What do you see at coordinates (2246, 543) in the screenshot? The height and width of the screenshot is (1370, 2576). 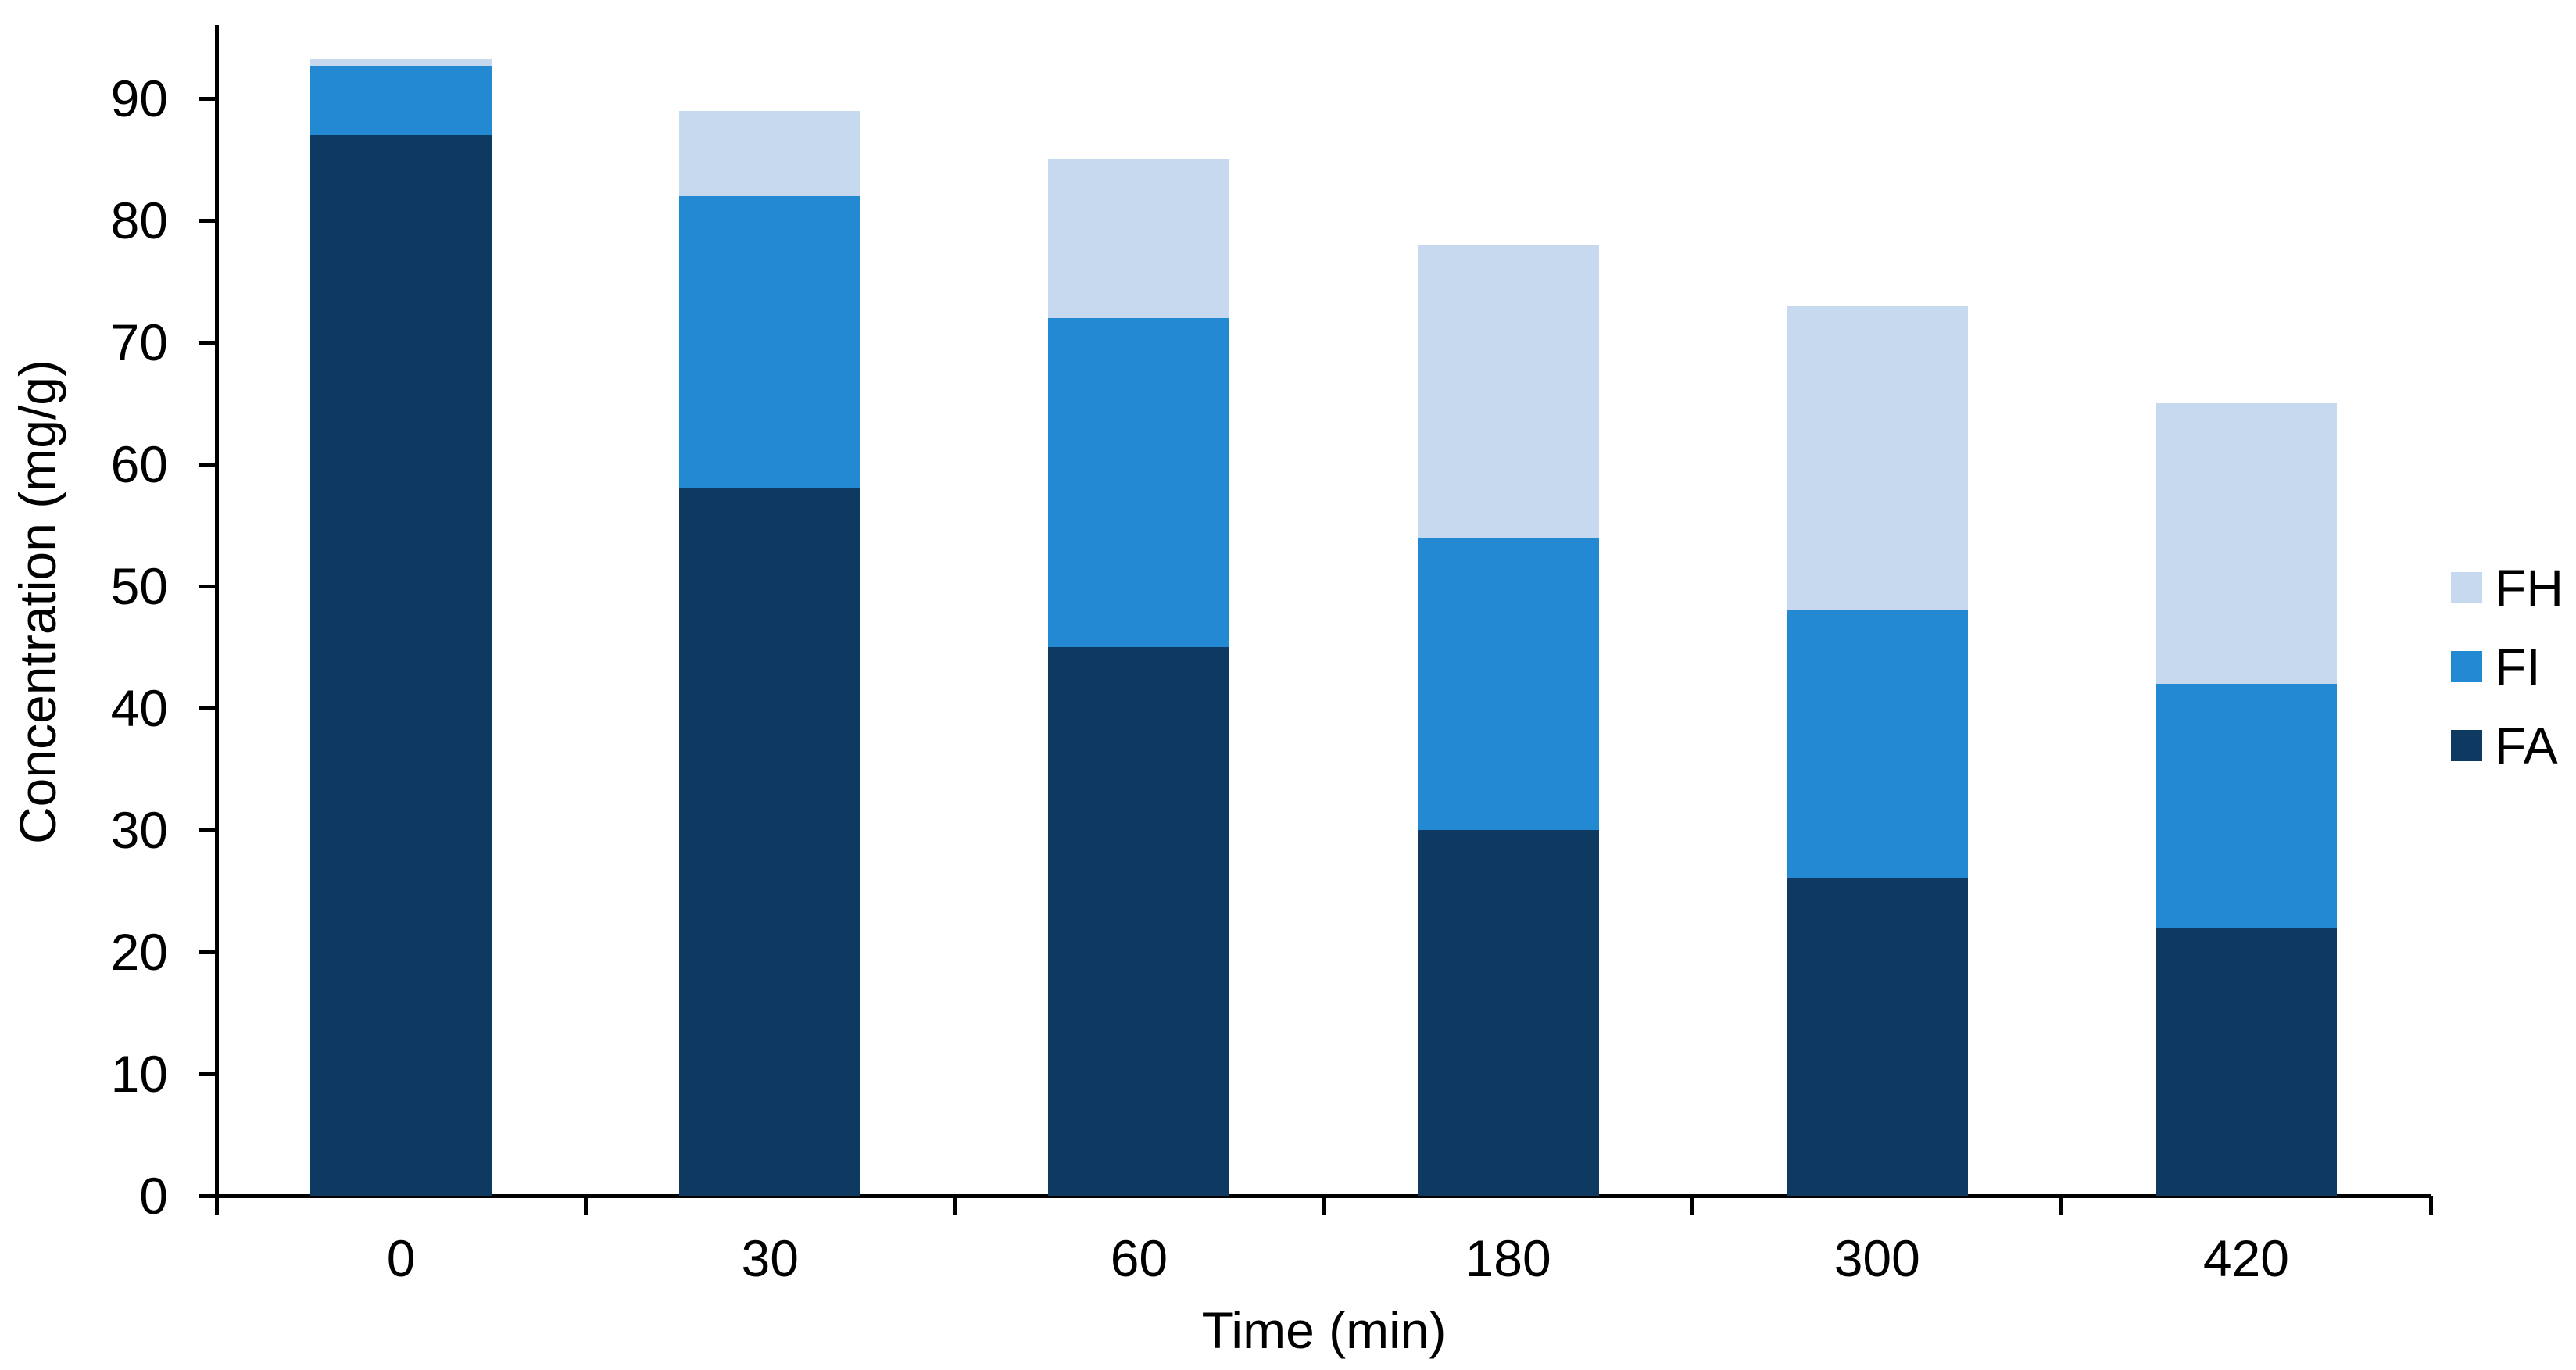 I see `bar-segment-FH-t420` at bounding box center [2246, 543].